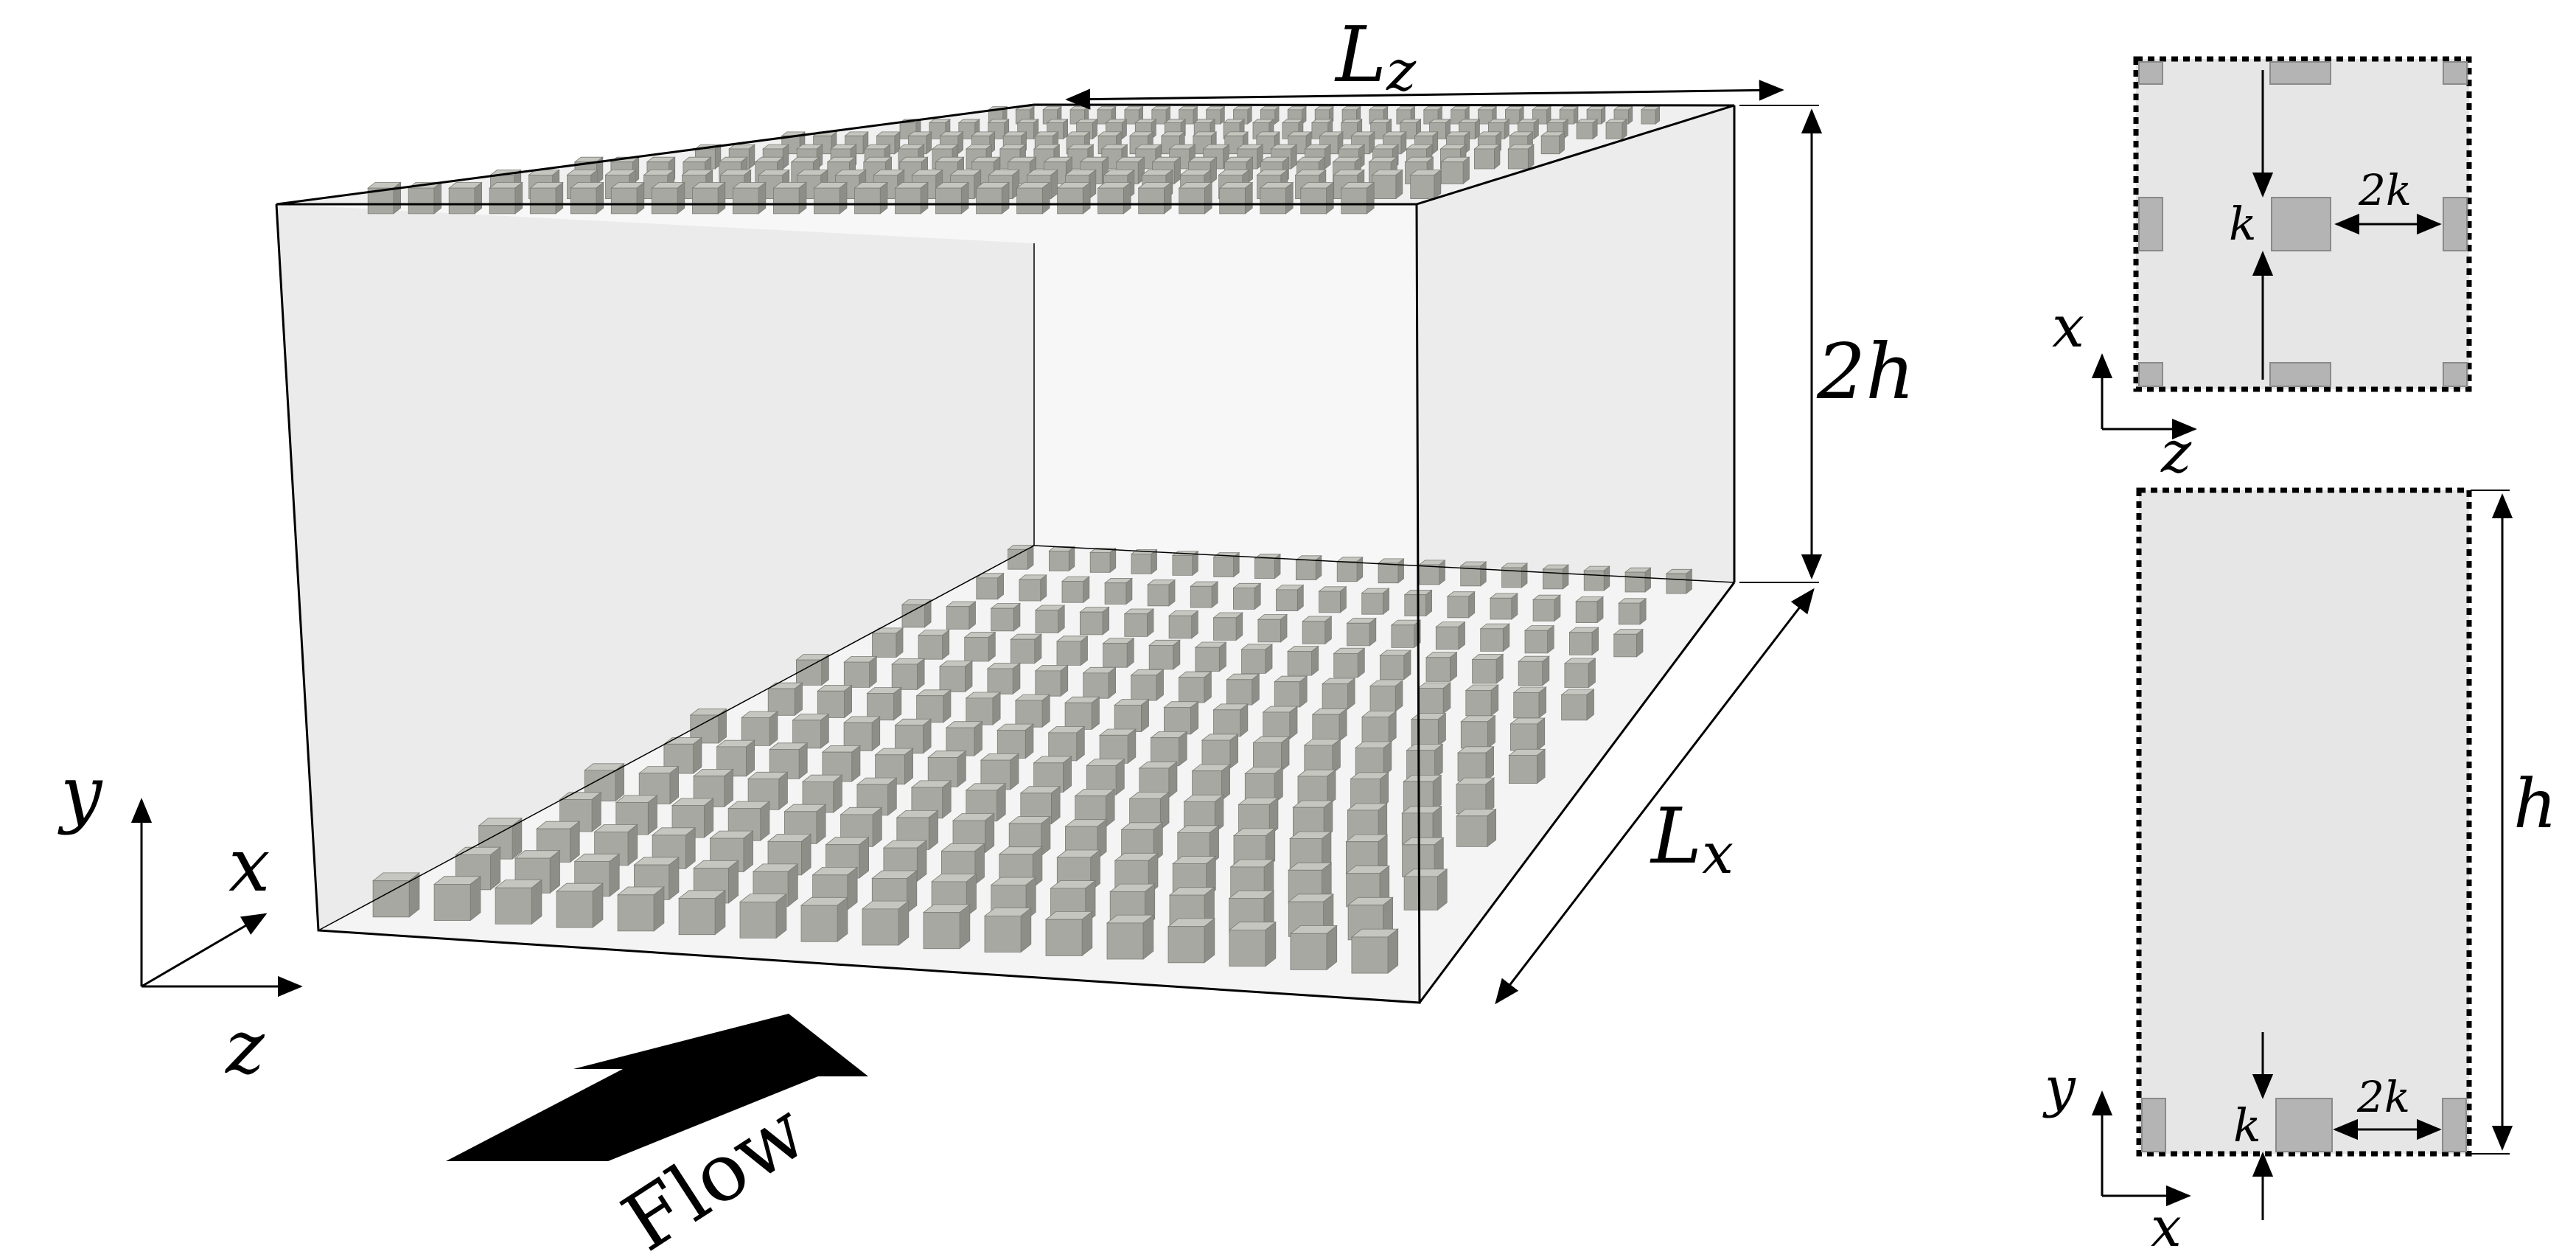 The image size is (2576, 1257). Describe the element at coordinates (1655, 796) in the screenshot. I see `lx-dimension: Lx` at that location.